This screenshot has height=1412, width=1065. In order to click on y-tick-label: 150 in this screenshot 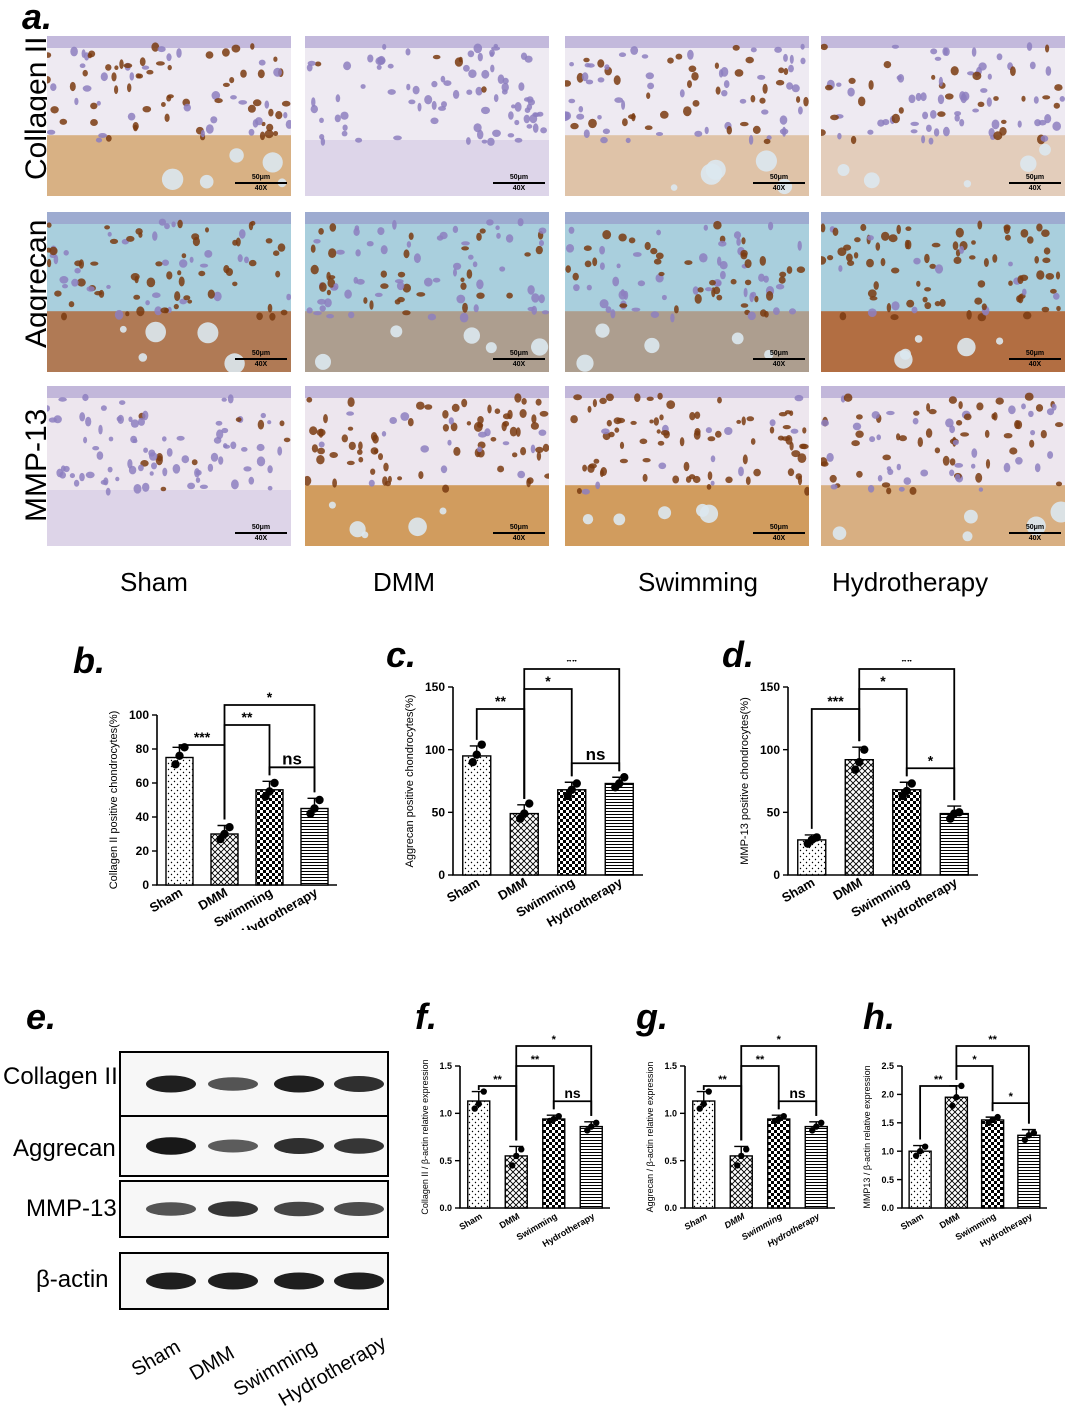, I will do `click(435, 687)`.